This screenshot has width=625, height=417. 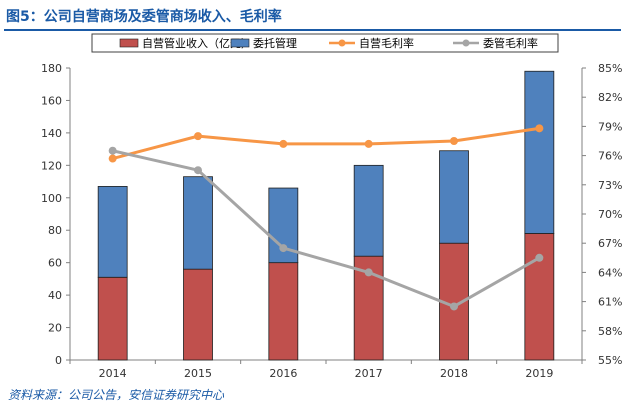 What do you see at coordinates (58, 360) in the screenshot?
I see `y-left-tick-label: 0` at bounding box center [58, 360].